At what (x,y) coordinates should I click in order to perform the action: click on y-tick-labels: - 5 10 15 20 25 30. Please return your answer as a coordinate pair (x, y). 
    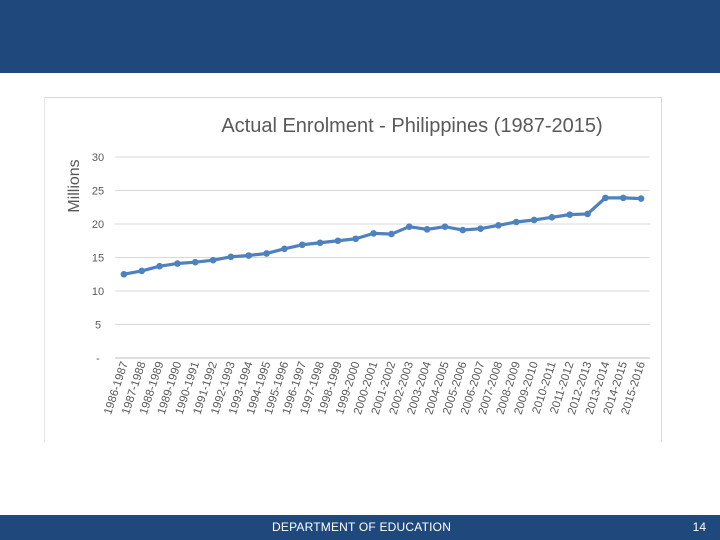
    Looking at the image, I should click on (98, 258).